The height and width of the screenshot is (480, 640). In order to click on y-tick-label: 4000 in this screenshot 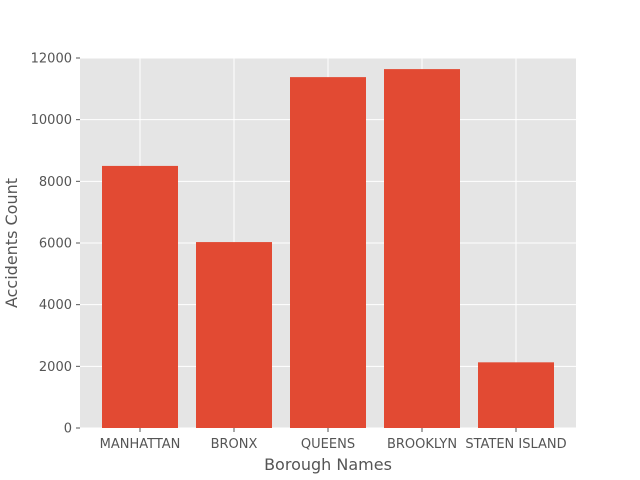, I will do `click(55, 305)`.